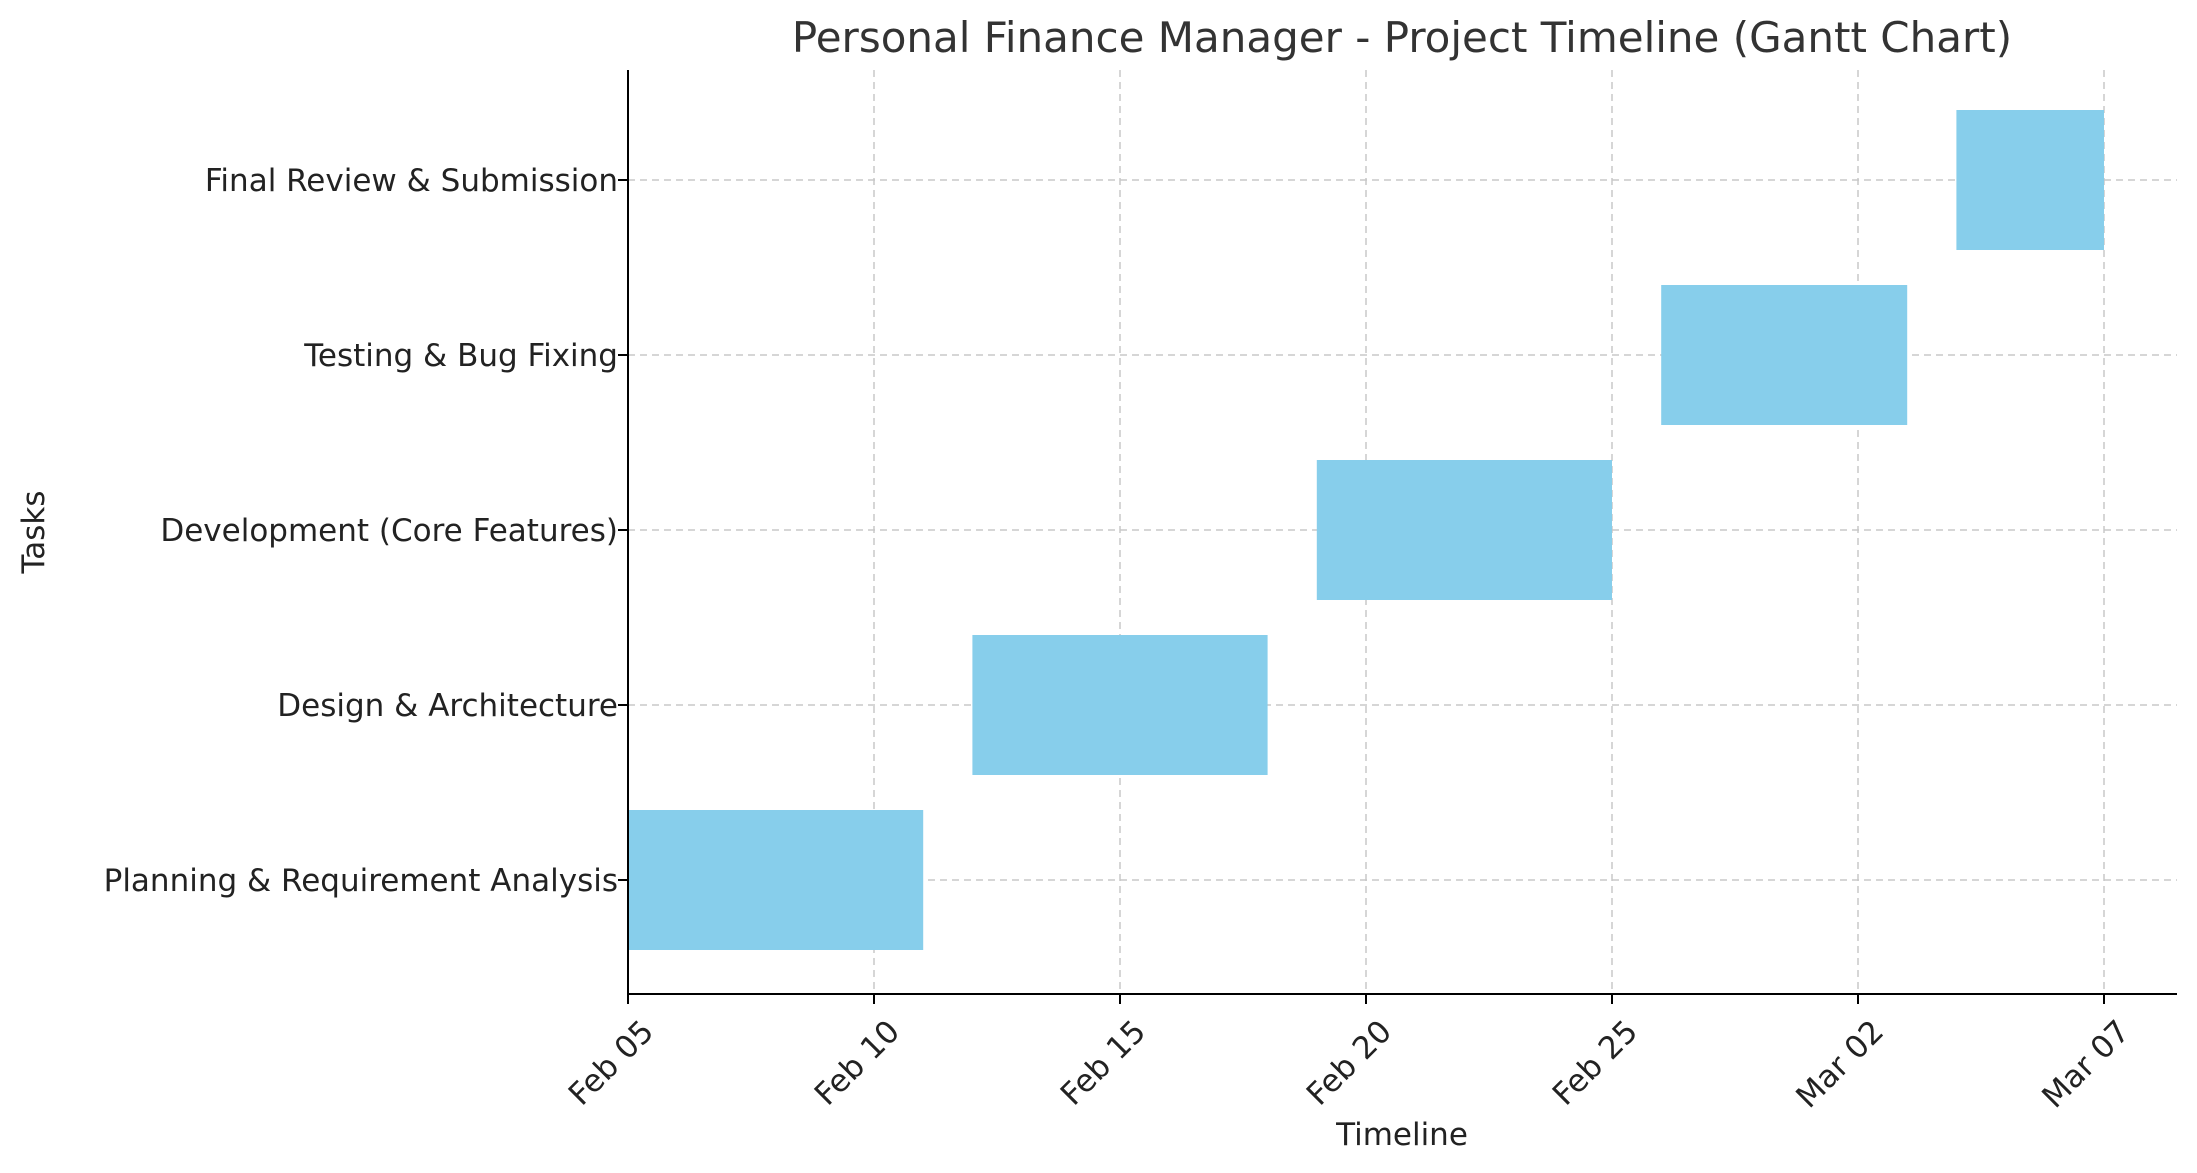 Image resolution: width=2197 pixels, height=1173 pixels. Describe the element at coordinates (460, 356) in the screenshot. I see `task-label: Testing & Bug Fixing` at that location.